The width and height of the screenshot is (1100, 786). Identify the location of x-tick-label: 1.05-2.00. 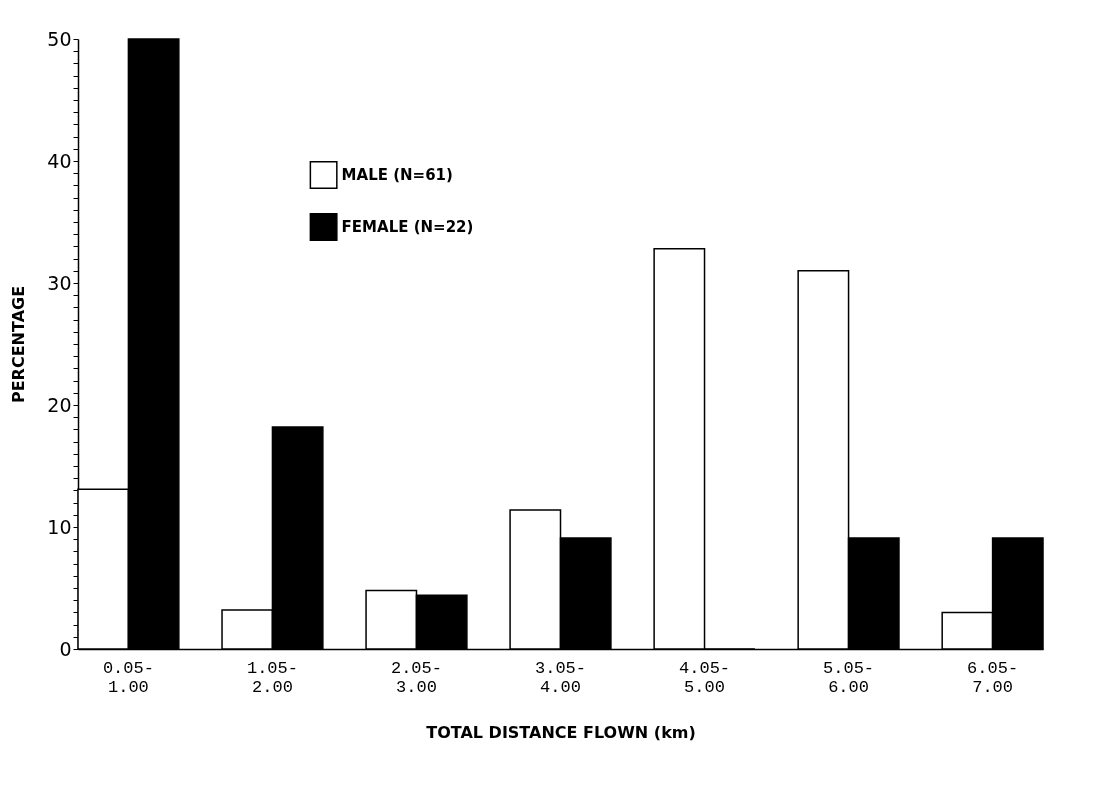
(272, 677).